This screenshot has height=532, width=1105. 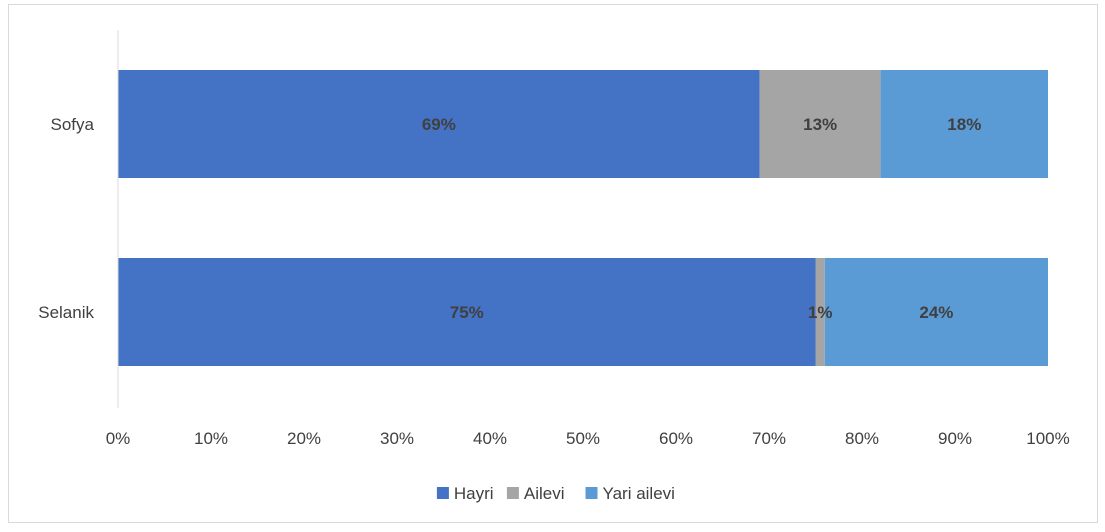 What do you see at coordinates (862, 438) in the screenshot?
I see `x-tick-label: 80%` at bounding box center [862, 438].